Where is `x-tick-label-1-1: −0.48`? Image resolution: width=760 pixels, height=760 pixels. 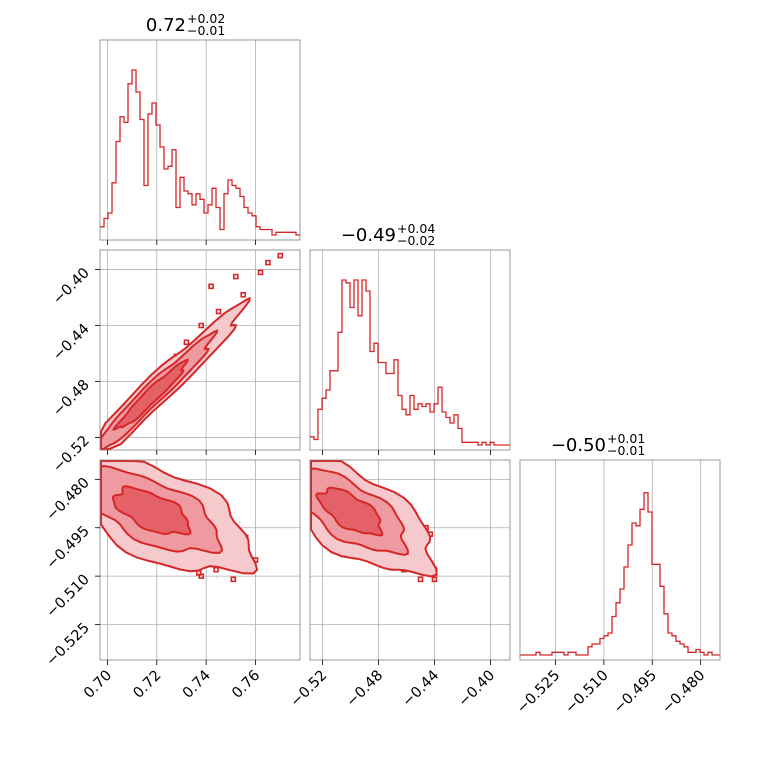 x-tick-label-1-1: −0.48 is located at coordinates (365, 689).